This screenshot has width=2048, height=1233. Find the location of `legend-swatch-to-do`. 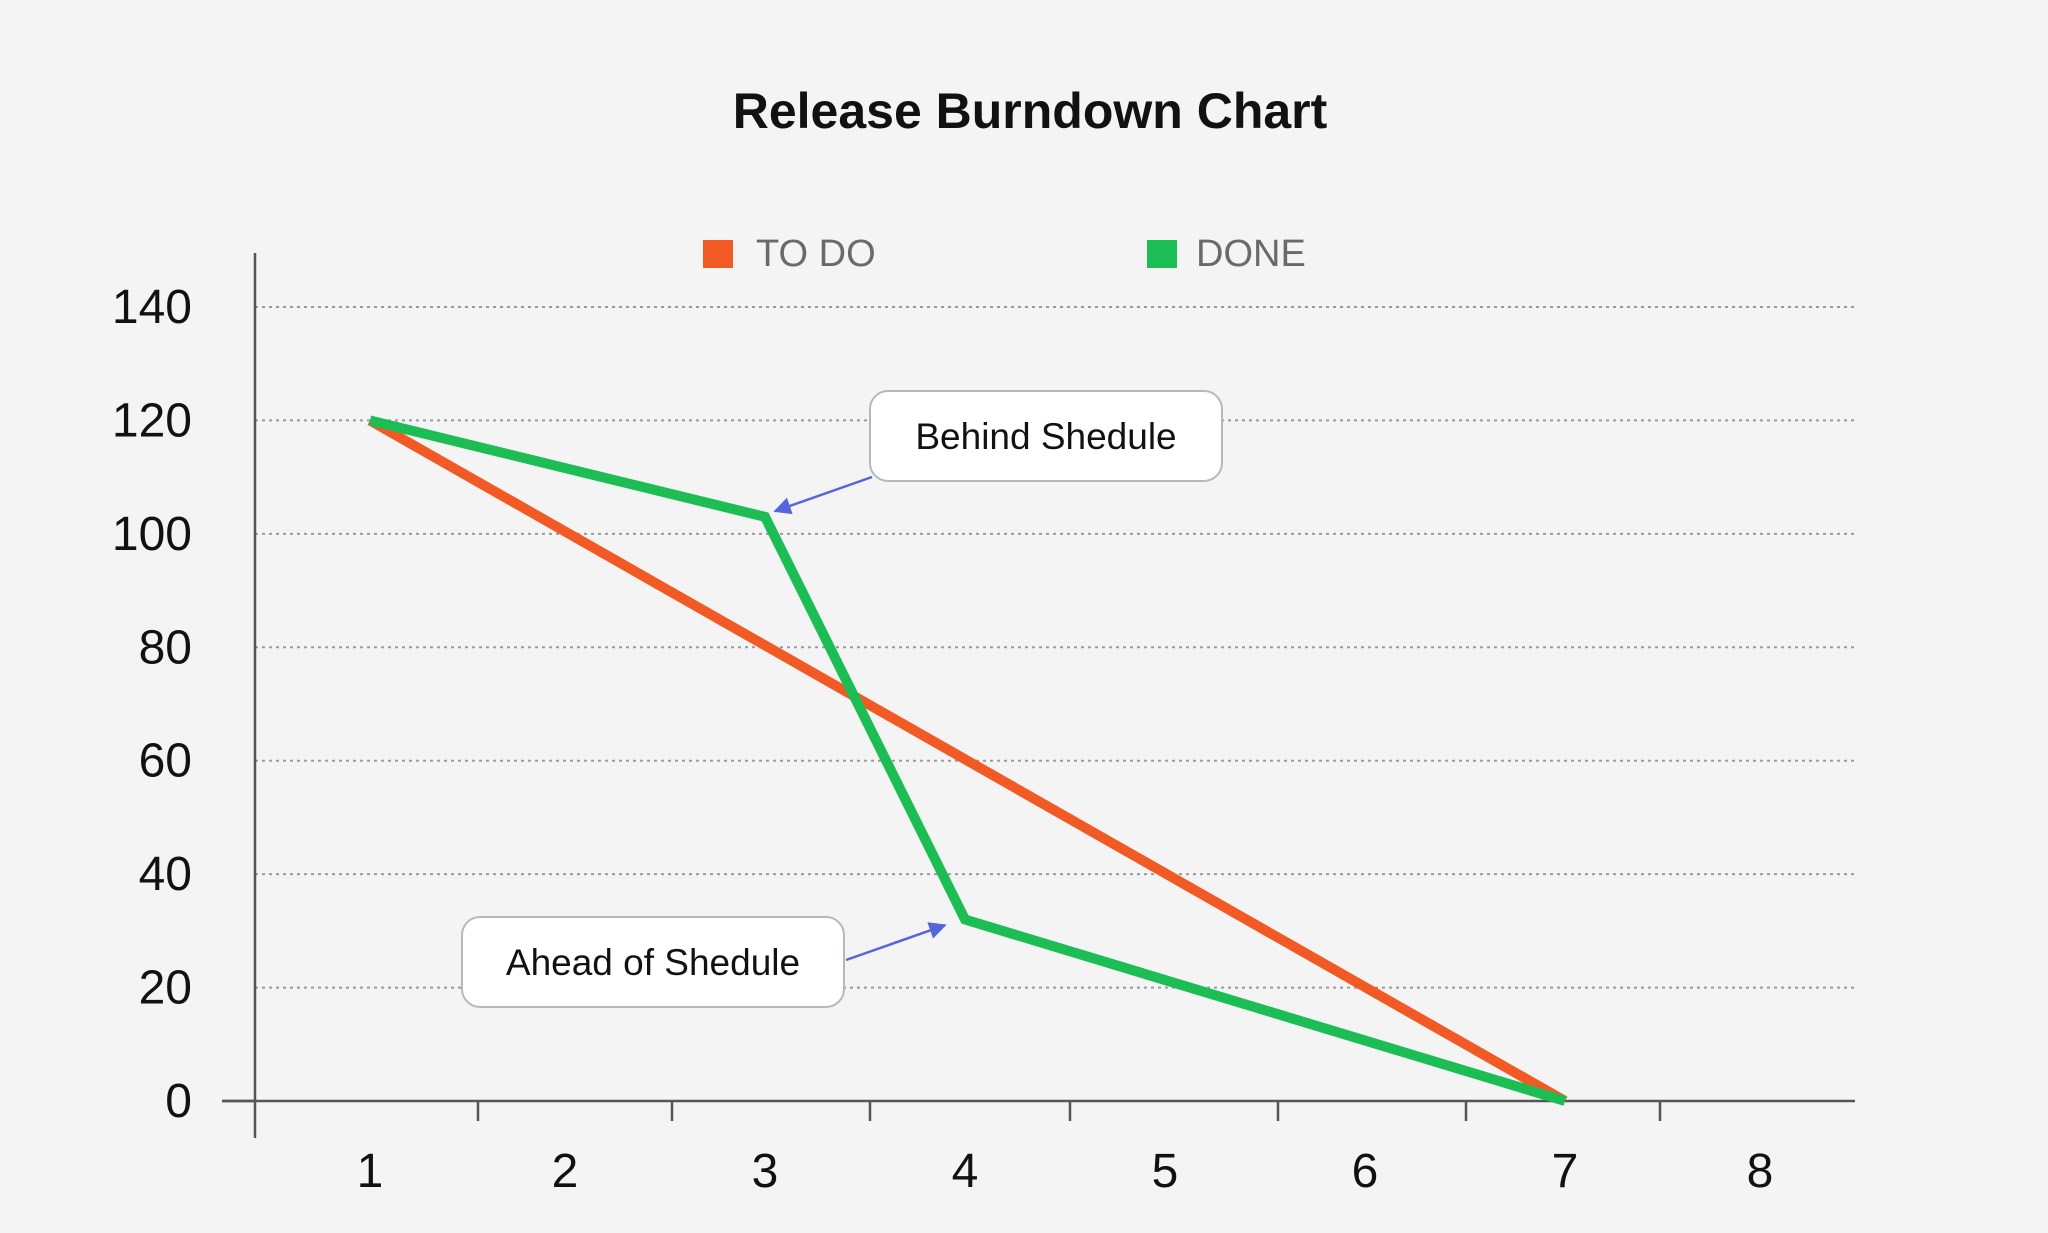

legend-swatch-to-do is located at coordinates (718, 254).